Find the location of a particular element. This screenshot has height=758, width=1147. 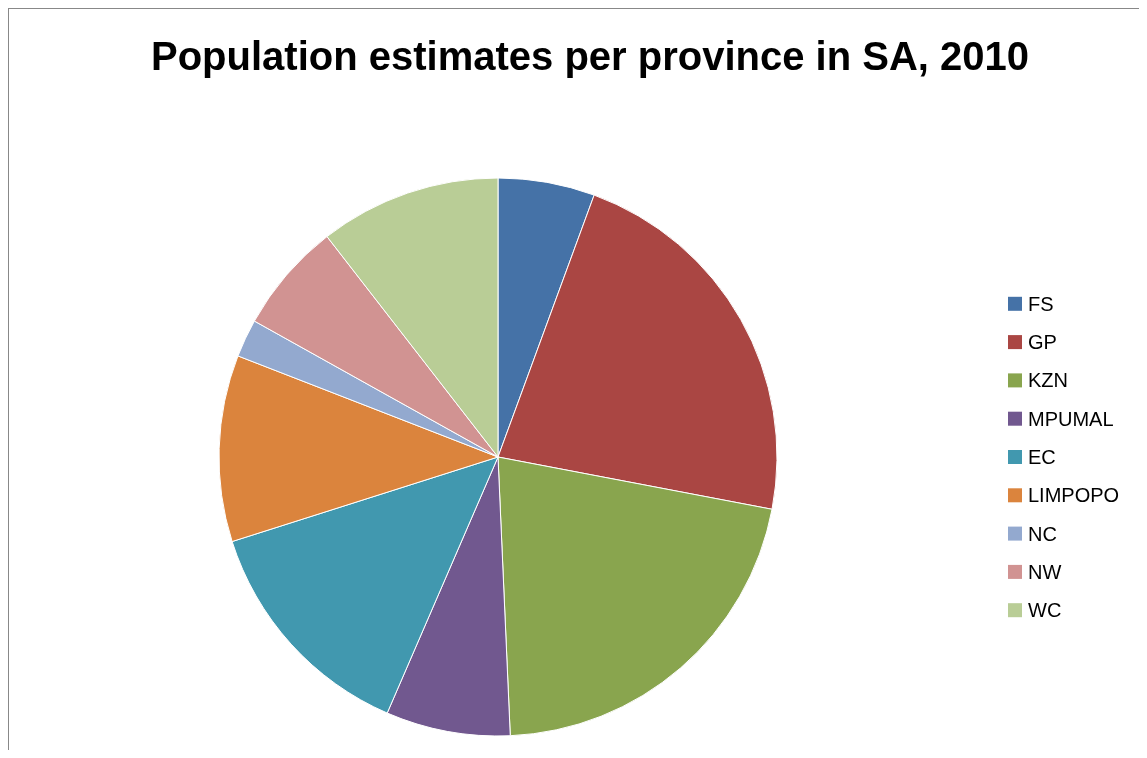

legend-label: WC is located at coordinates (1045, 610).